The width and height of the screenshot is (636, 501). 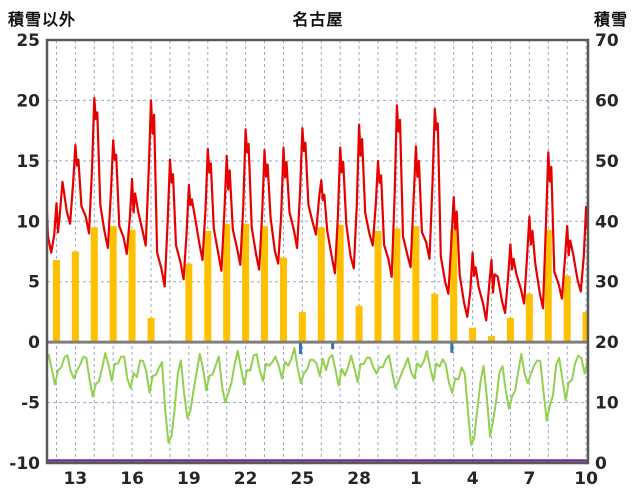 What do you see at coordinates (28, 101) in the screenshot?
I see `left-axis-tick-label: 20` at bounding box center [28, 101].